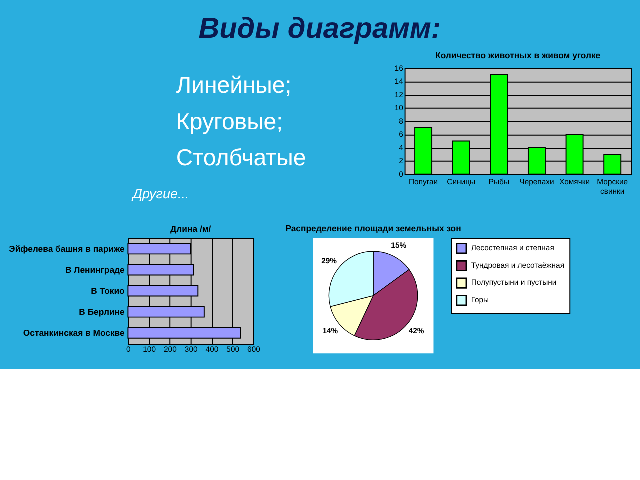 The width and height of the screenshot is (640, 480). I want to click on x-tick-label: 500, so click(233, 349).